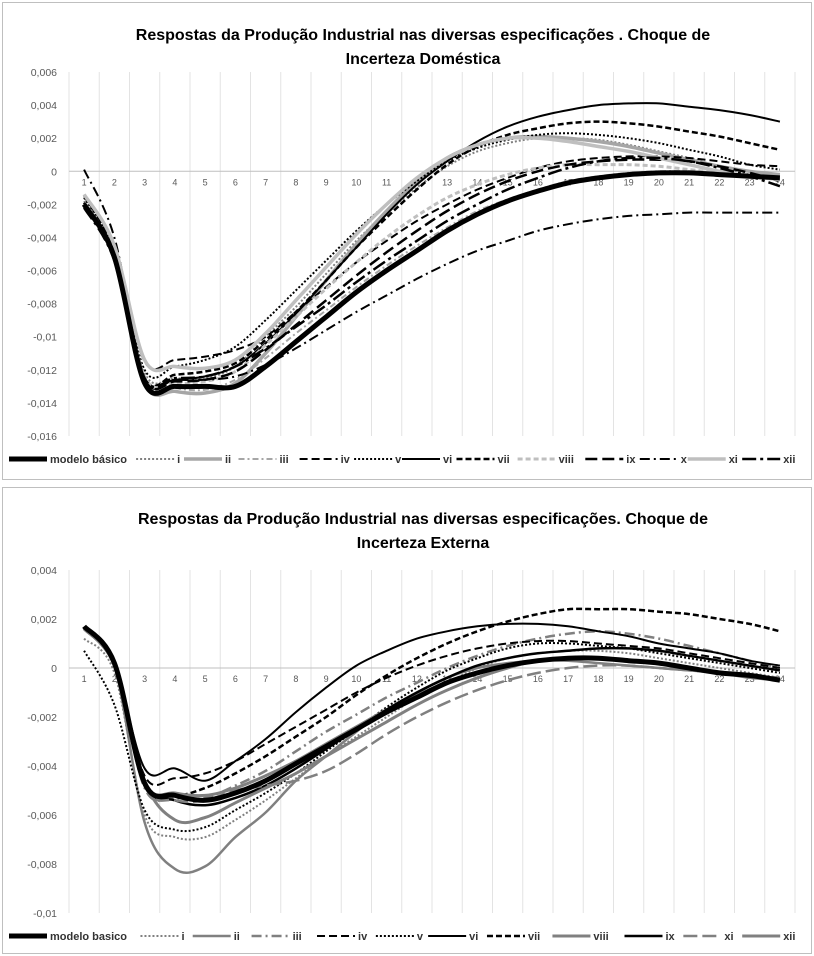 Image resolution: width=814 pixels, height=956 pixels. What do you see at coordinates (88, 937) in the screenshot?
I see `legend-label: modelo basico` at bounding box center [88, 937].